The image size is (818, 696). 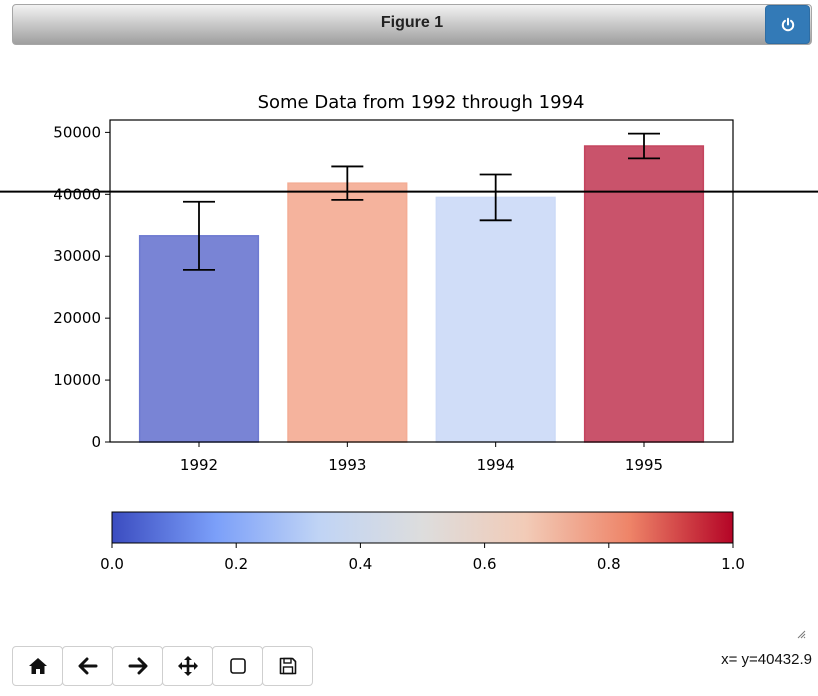 I want to click on y-tick-label: 0, so click(x=96, y=442).